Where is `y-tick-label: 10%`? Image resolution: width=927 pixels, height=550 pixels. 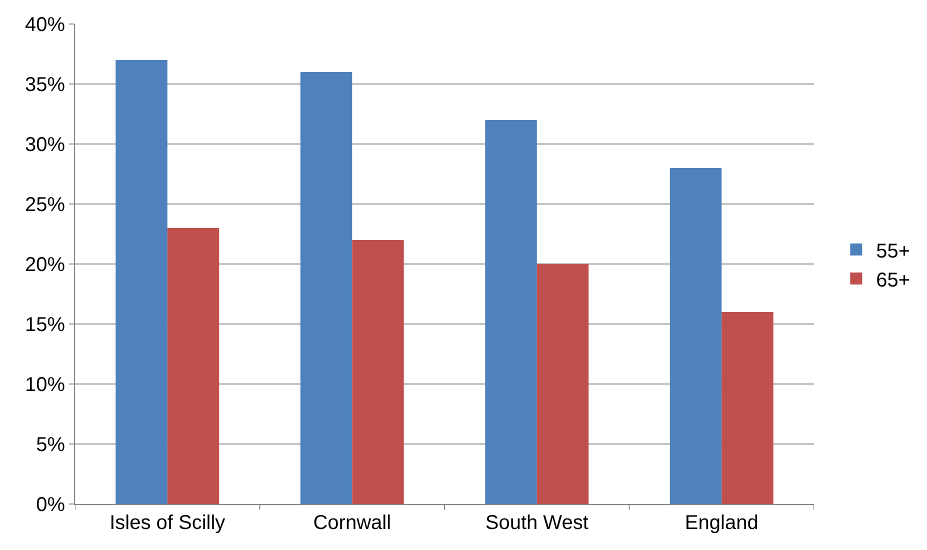
y-tick-label: 10% is located at coordinates (45, 385).